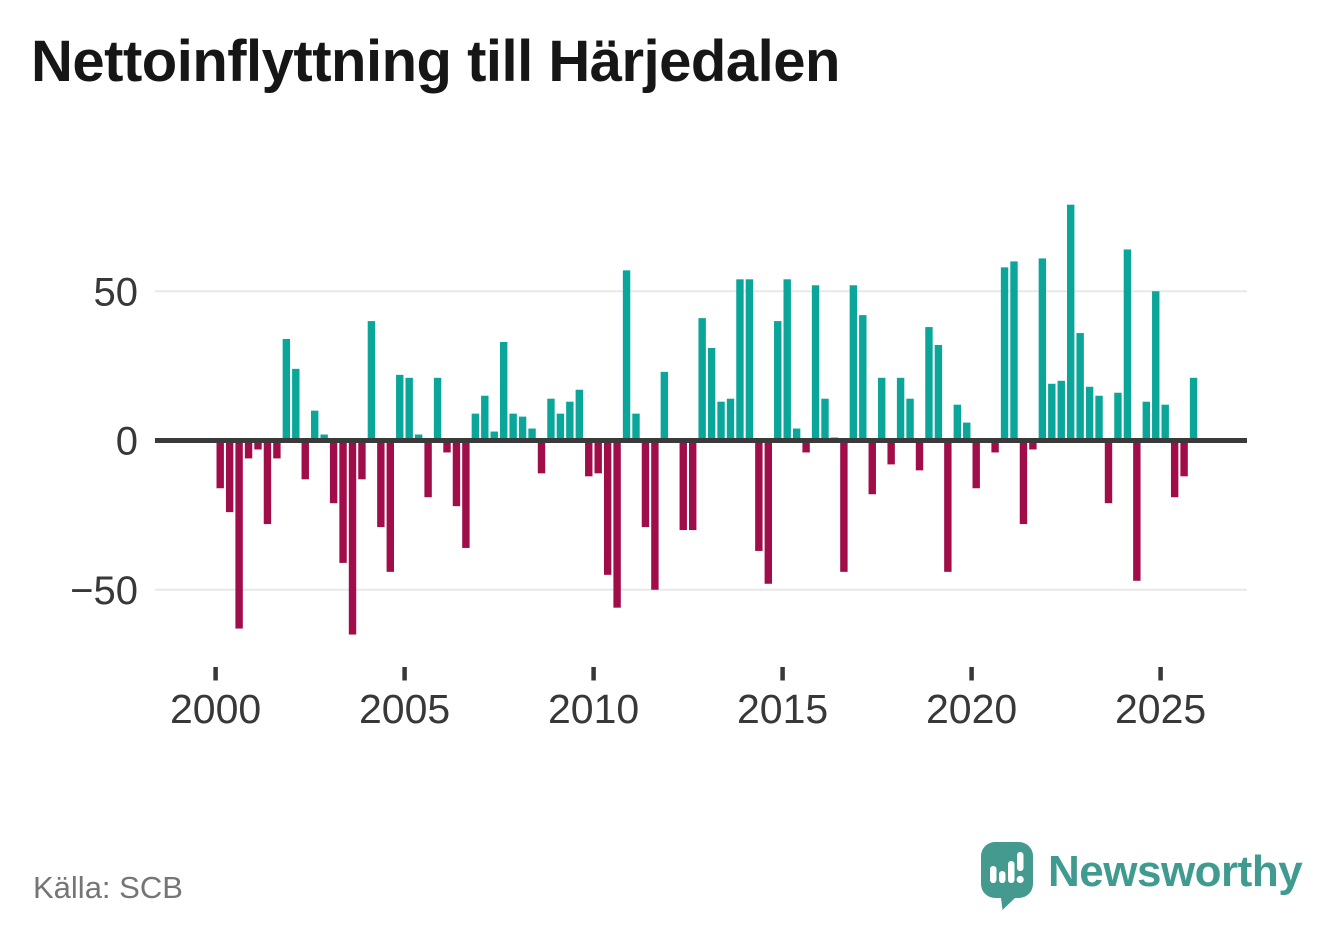  What do you see at coordinates (108, 887) in the screenshot?
I see `source-label: Källa: SCB` at bounding box center [108, 887].